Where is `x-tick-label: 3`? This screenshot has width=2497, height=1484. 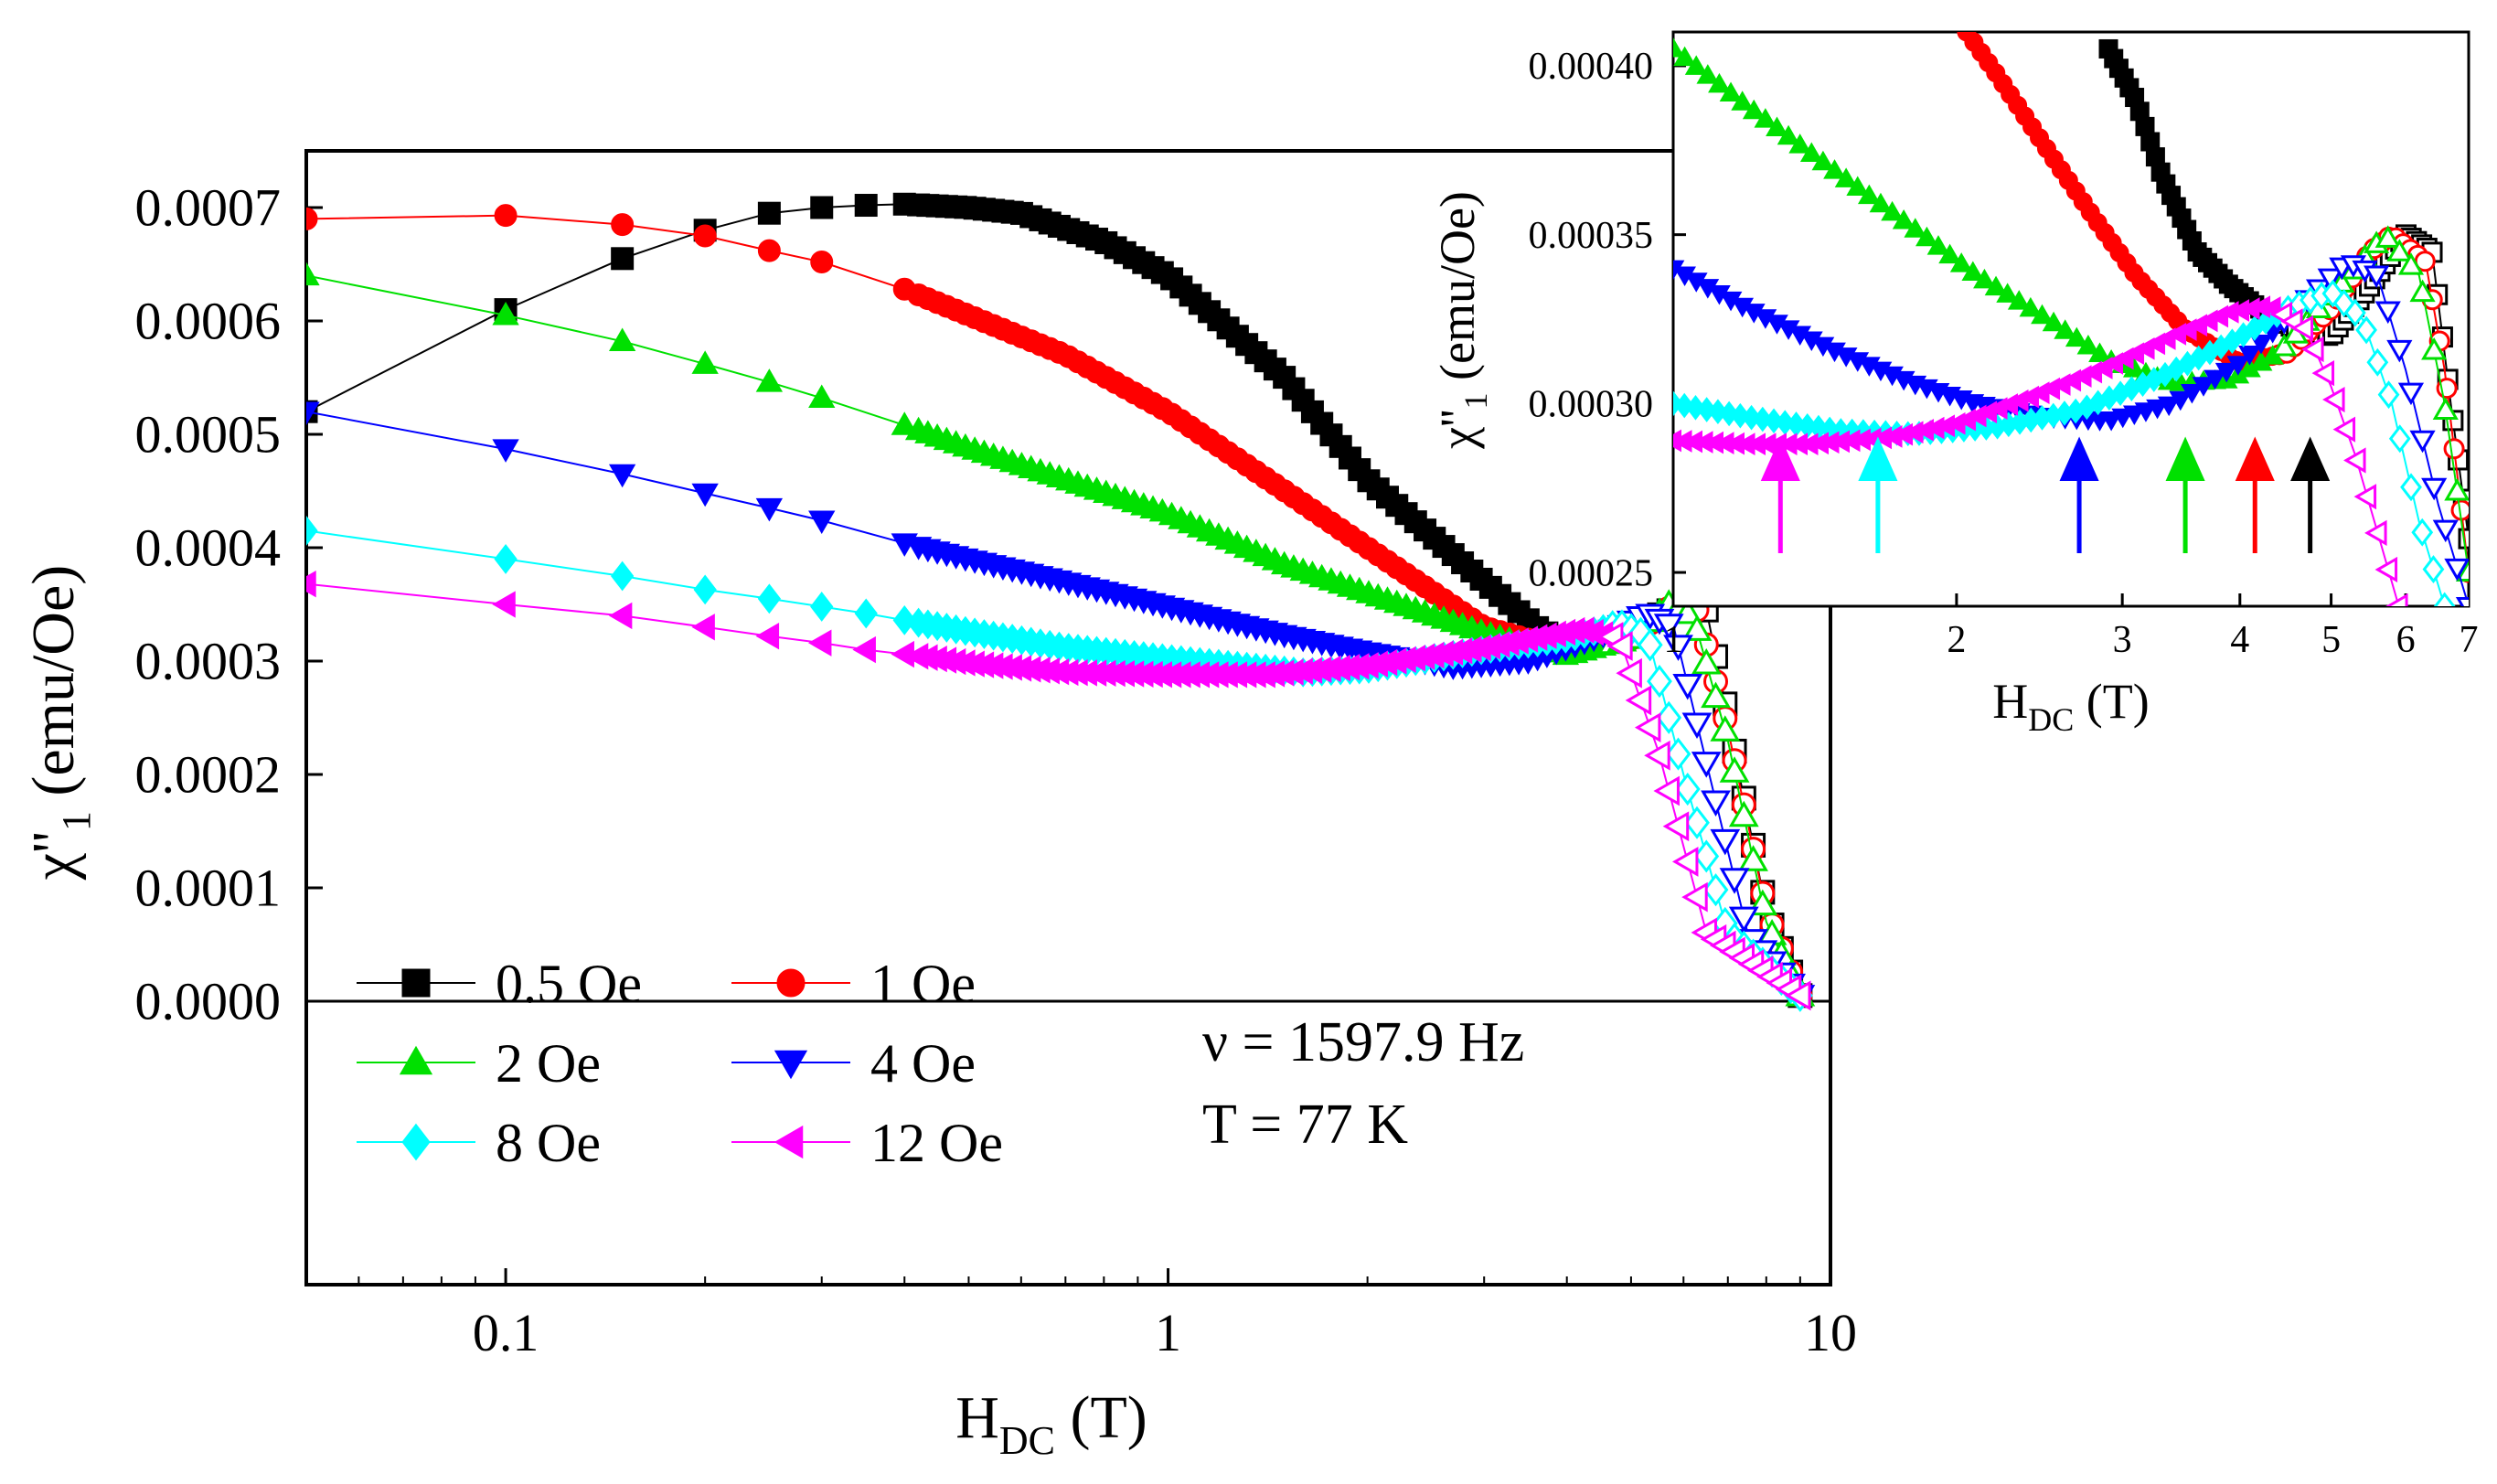
x-tick-label: 3 is located at coordinates (2122, 640).